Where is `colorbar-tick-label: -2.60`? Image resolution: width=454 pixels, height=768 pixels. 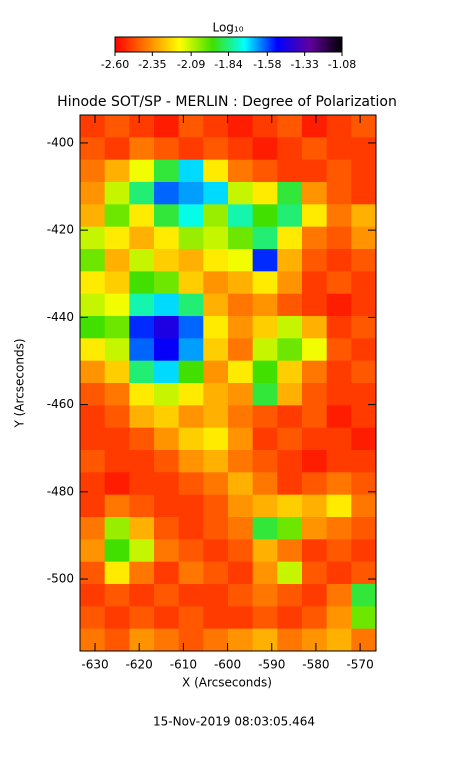
colorbar-tick-label: -2.60 is located at coordinates (115, 64).